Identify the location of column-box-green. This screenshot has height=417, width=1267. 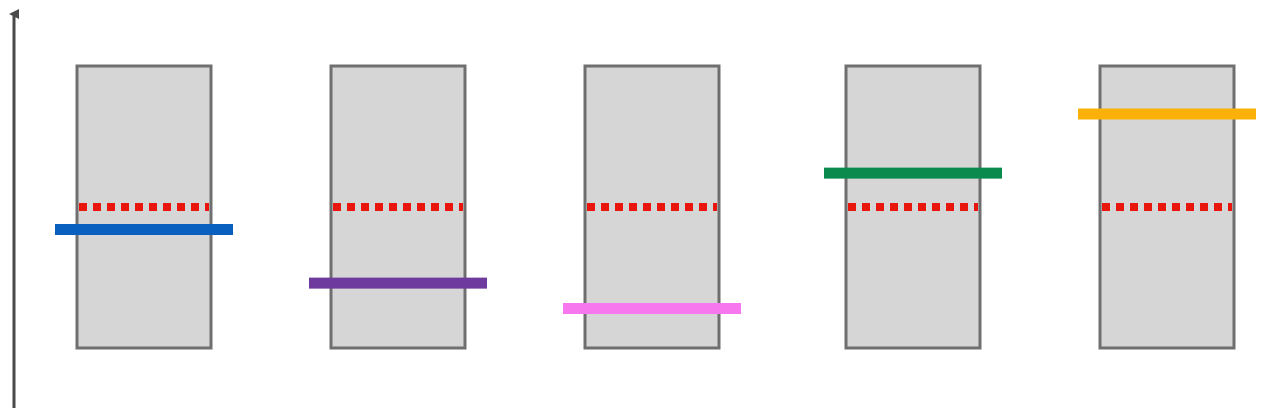
(913, 207).